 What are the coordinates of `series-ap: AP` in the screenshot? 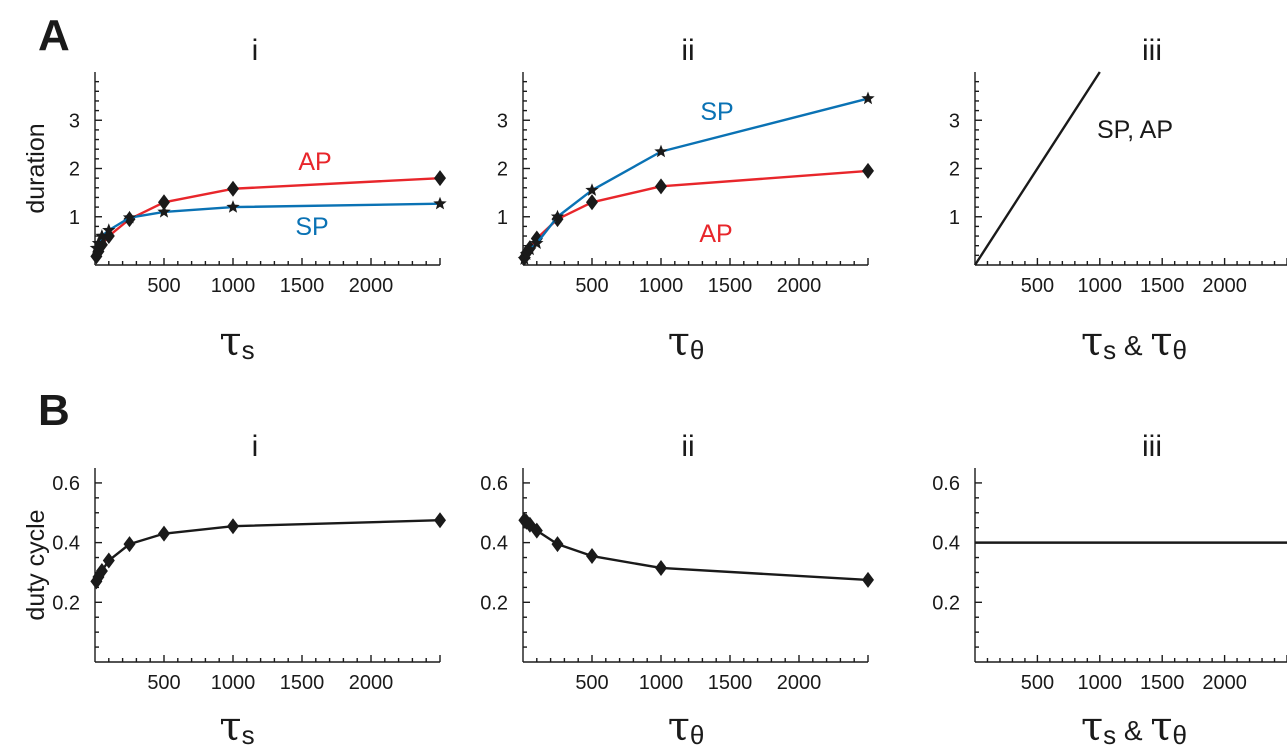 It's located at (696, 214).